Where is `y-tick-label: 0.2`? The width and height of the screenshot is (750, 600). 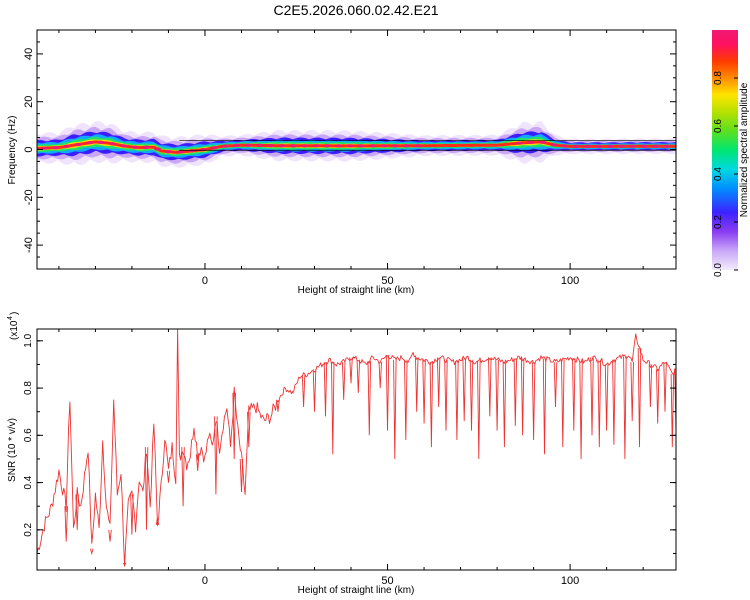 y-tick-label: 0.2 is located at coordinates (28, 529).